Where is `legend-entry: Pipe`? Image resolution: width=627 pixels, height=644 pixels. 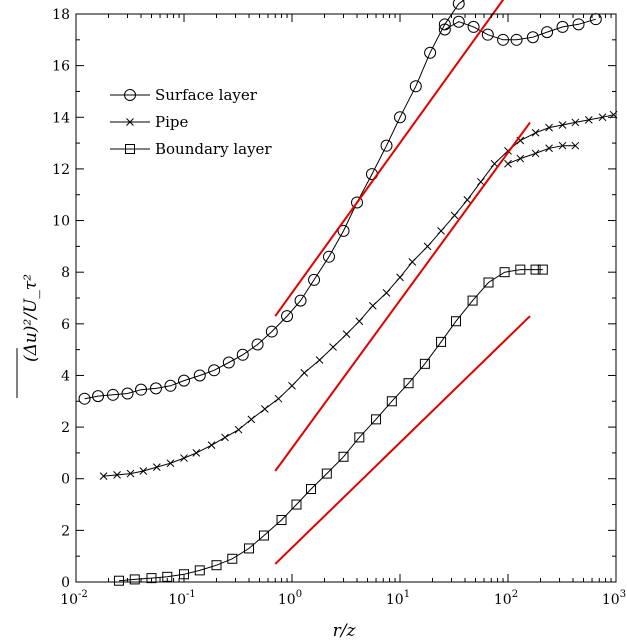 legend-entry: Pipe is located at coordinates (149, 122).